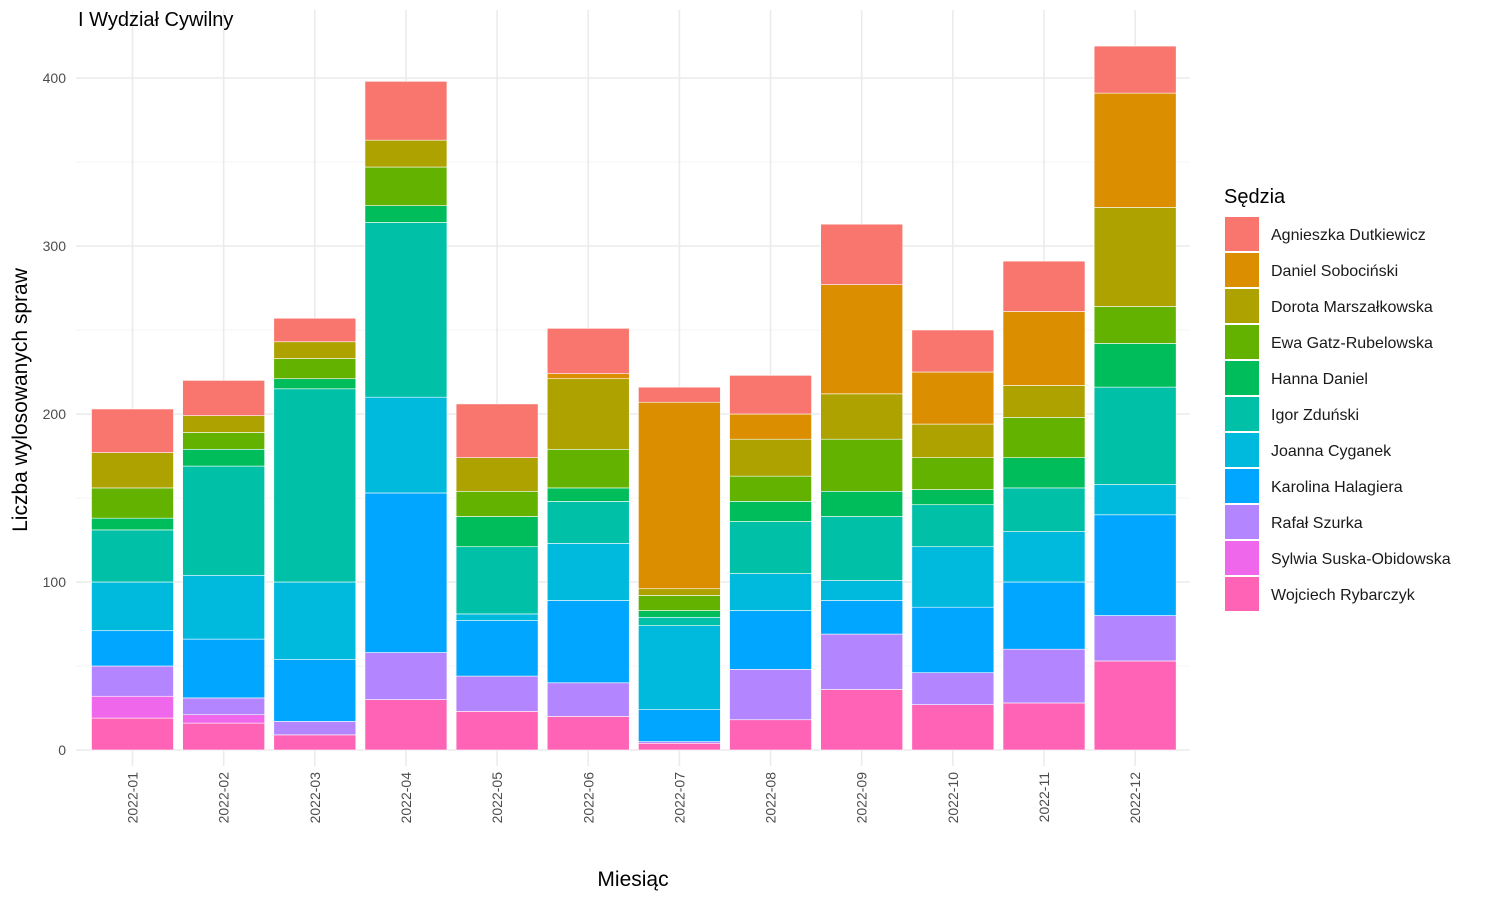 The image size is (1500, 900). Describe the element at coordinates (55, 78) in the screenshot. I see `y-tick-label: 400` at that location.